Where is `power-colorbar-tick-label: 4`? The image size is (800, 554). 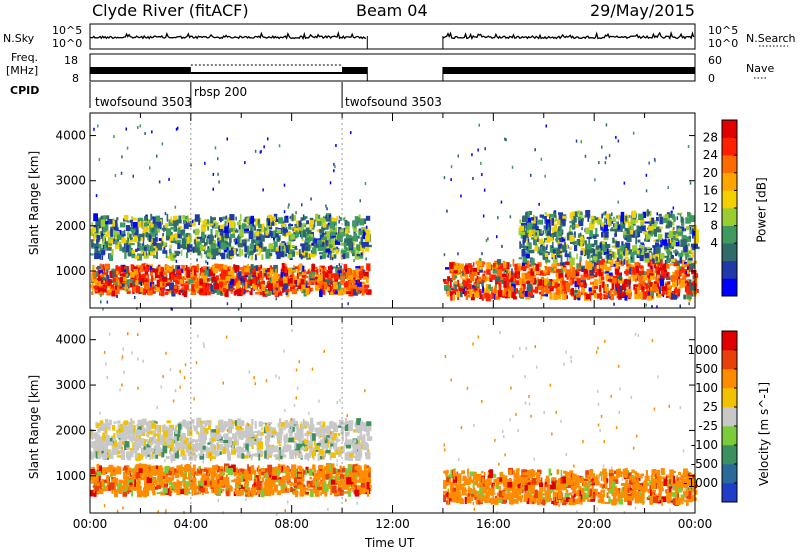 power-colorbar-tick-label: 4 is located at coordinates (714, 243).